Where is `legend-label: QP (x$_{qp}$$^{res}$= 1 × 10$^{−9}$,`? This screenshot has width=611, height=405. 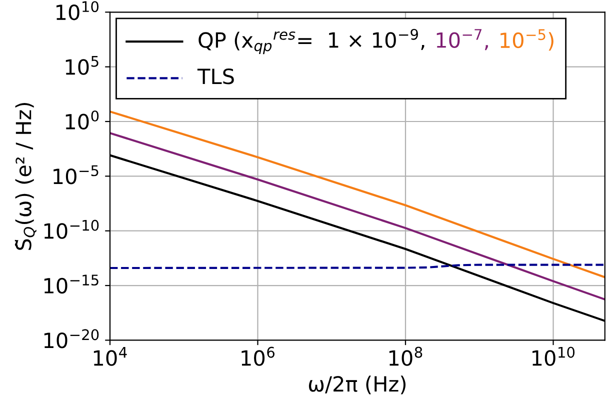 legend-label: QP (x$_{qp}$$^{res}$= 1 × 10$^{−9}$, is located at coordinates (311, 41).